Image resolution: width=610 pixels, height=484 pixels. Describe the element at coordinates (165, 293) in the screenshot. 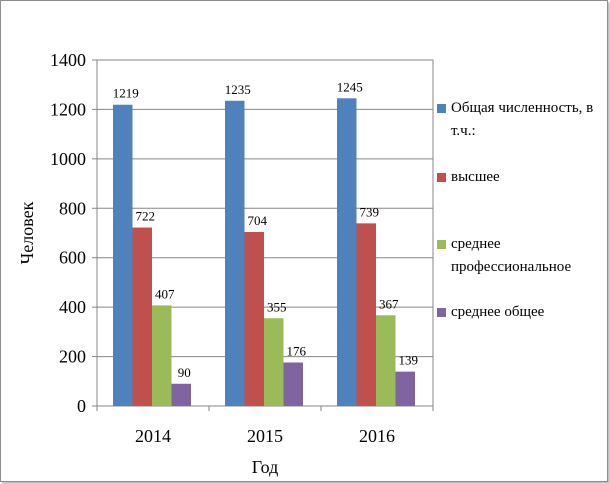

I see `data-label: 407` at that location.